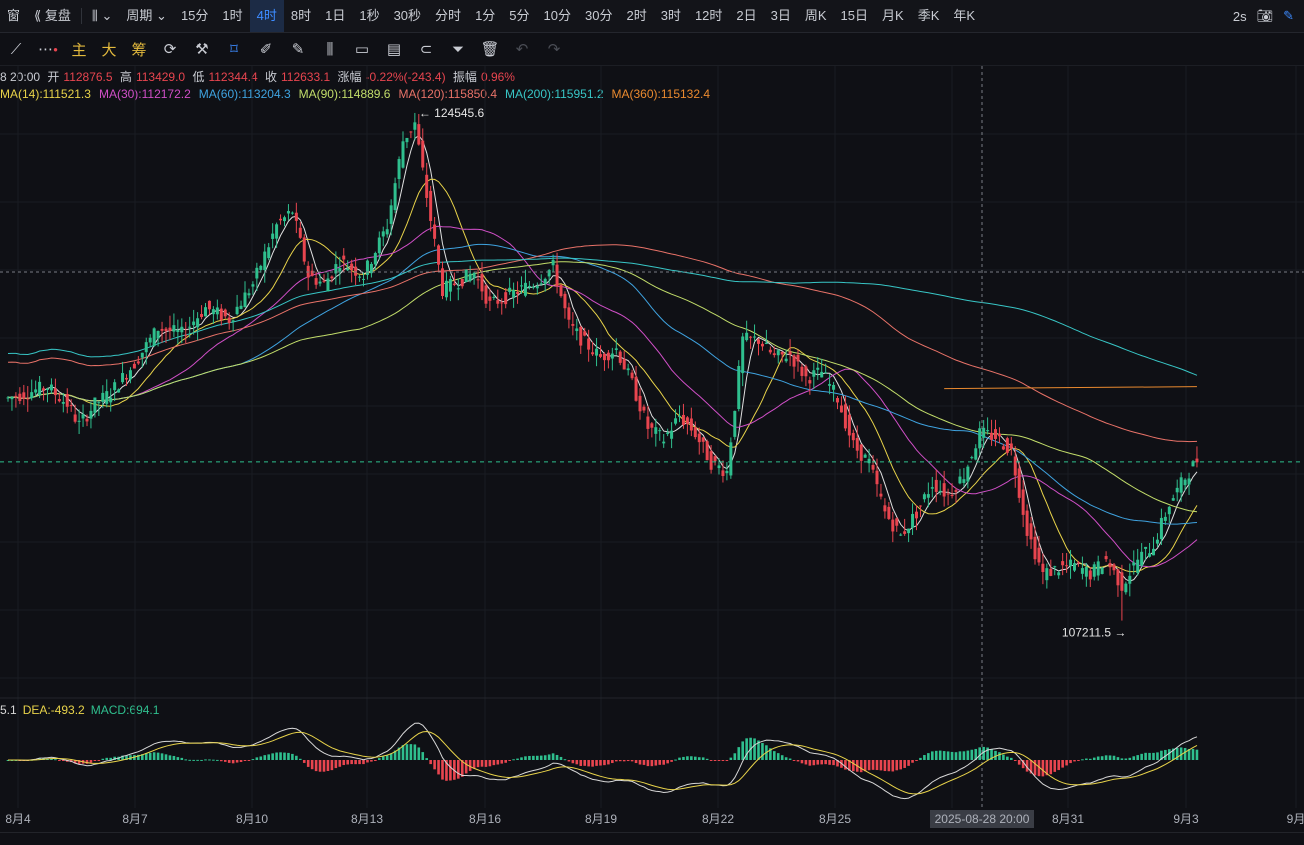  I want to click on edit-icon: ✎, so click(1288, 15).